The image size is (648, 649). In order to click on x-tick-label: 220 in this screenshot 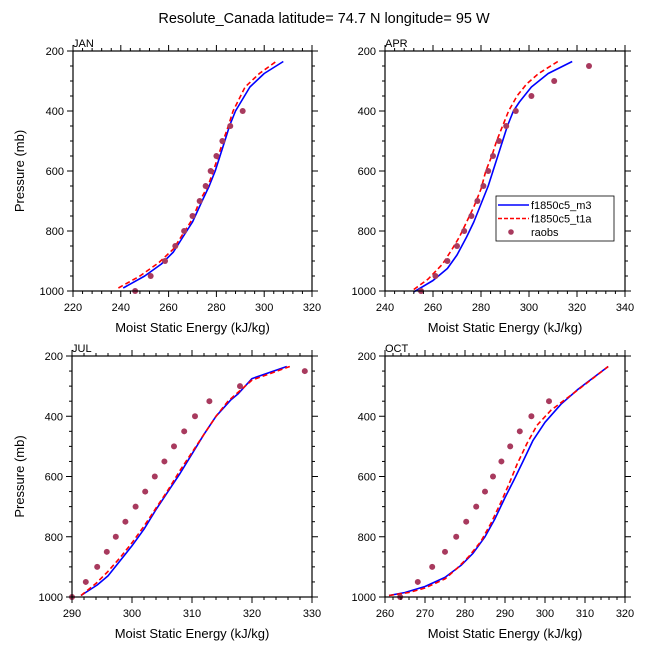, I will do `click(73, 308)`.